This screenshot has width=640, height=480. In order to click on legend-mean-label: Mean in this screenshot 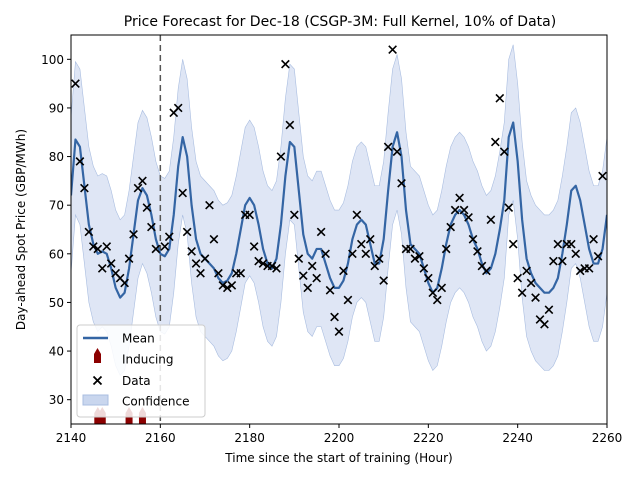, I will do `click(138, 339)`.